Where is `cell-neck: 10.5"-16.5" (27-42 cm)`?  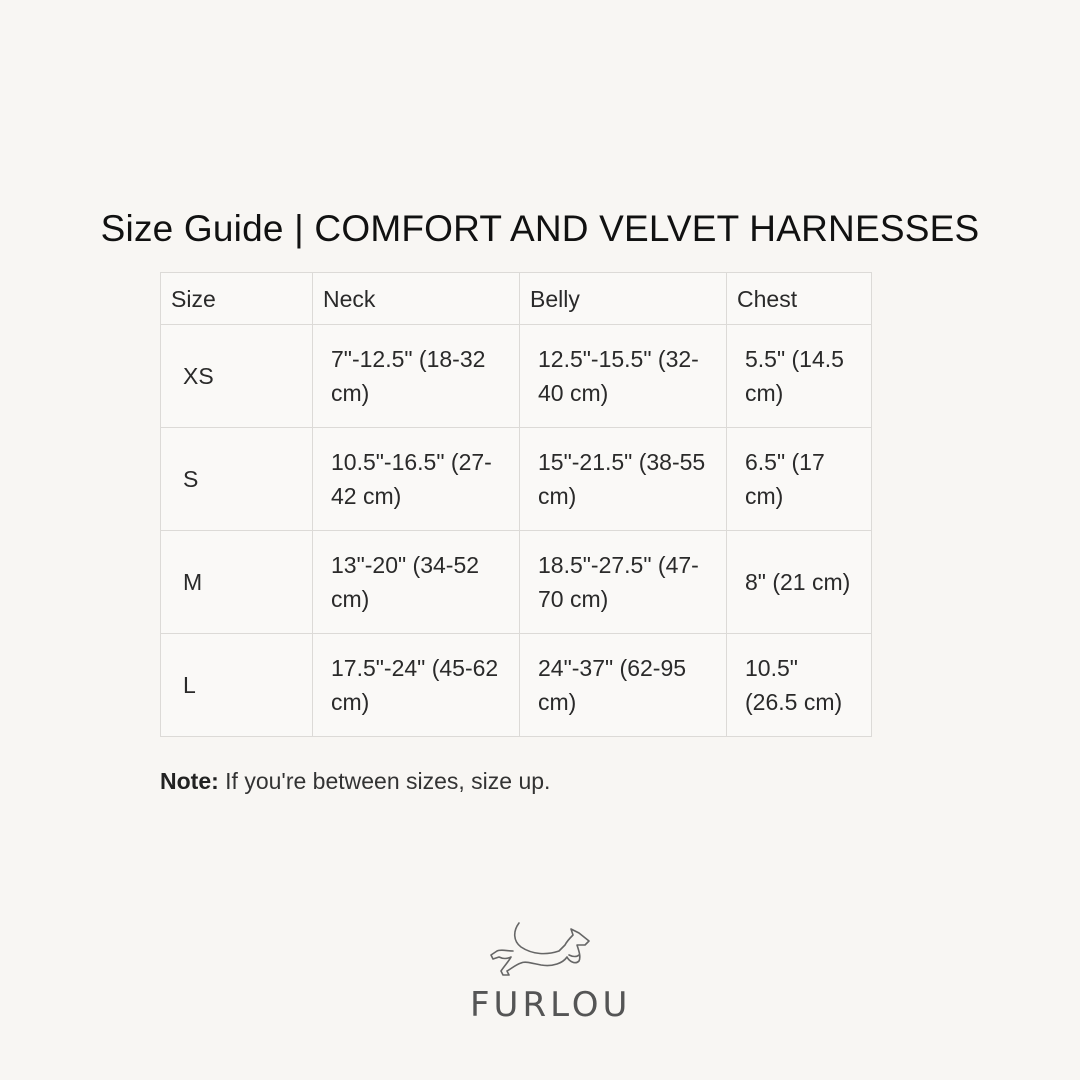 cell-neck: 10.5"-16.5" (27-42 cm) is located at coordinates (416, 479).